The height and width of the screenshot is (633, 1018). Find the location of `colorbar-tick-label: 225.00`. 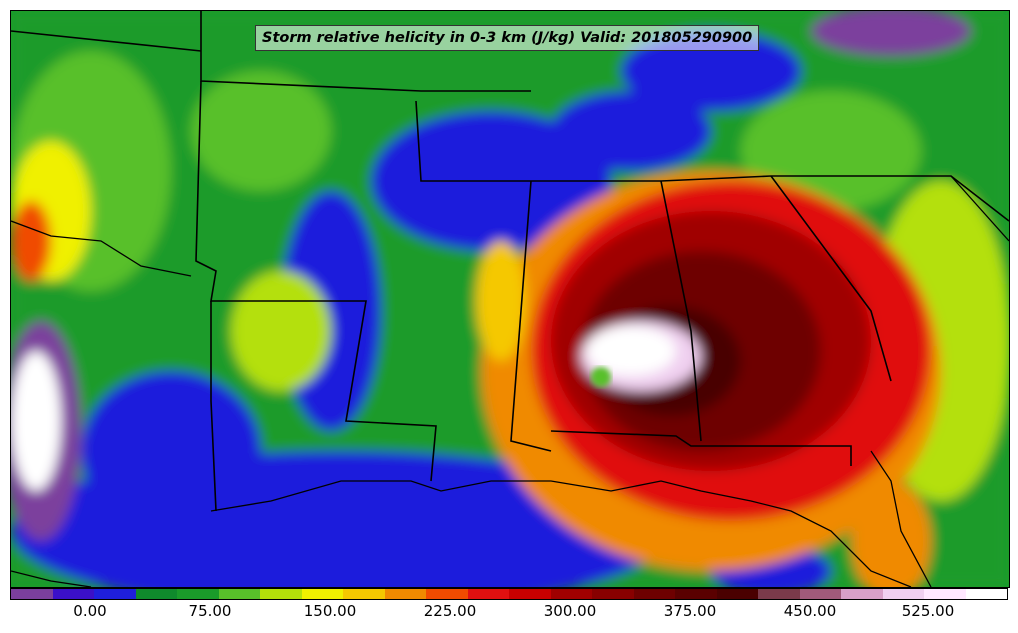

colorbar-tick-label: 225.00 is located at coordinates (450, 611).